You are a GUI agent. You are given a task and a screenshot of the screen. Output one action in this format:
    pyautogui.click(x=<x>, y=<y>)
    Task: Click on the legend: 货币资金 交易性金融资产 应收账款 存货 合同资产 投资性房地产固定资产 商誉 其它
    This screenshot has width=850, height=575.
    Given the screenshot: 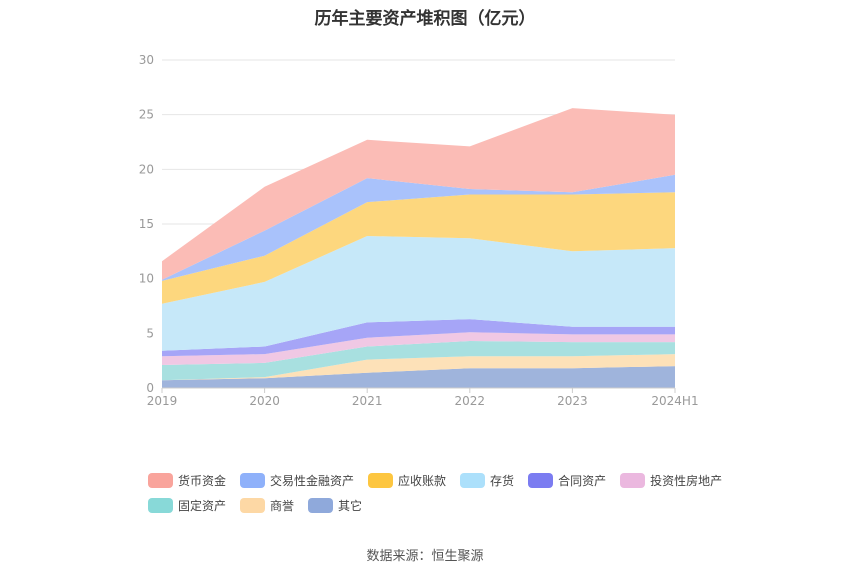 What is the action you would take?
    pyautogui.click(x=448, y=493)
    